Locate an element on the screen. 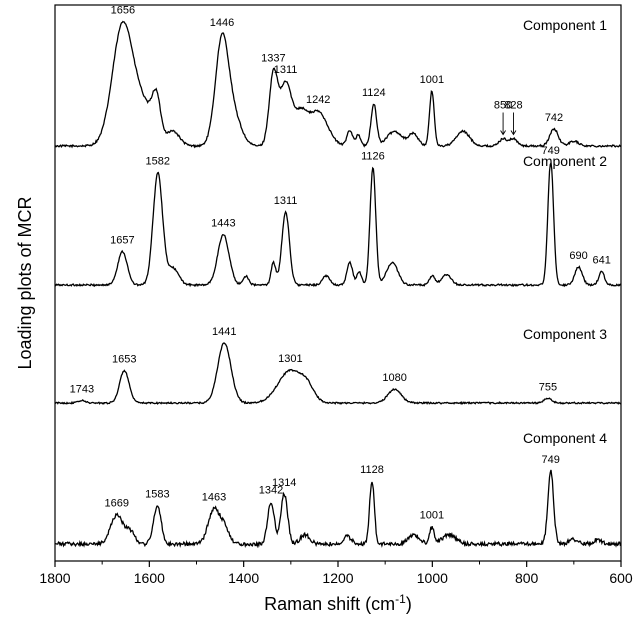 This screenshot has width=635, height=624. peak-label-3-1301: 1301 is located at coordinates (290, 359).